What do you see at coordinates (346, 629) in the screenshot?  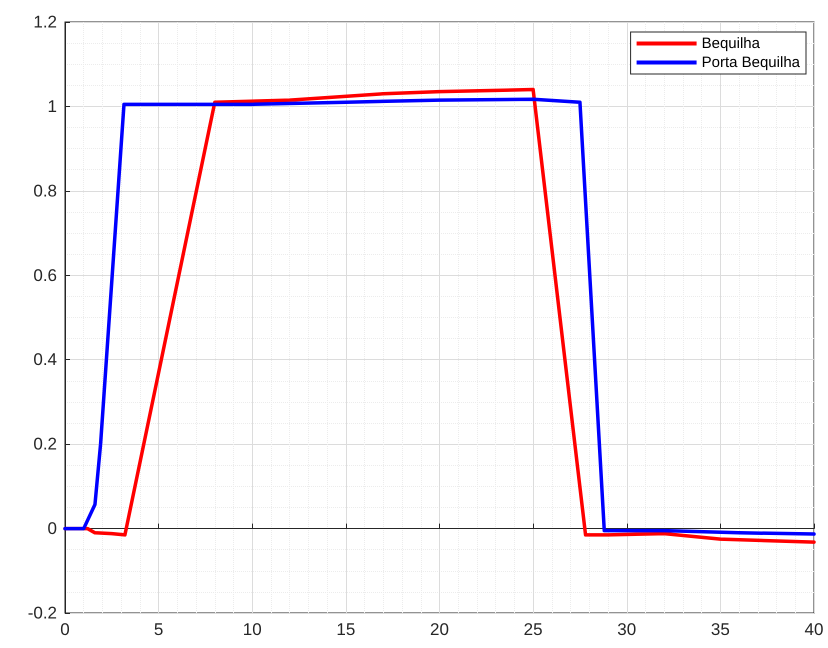 I see `x-tick-label: 15` at bounding box center [346, 629].